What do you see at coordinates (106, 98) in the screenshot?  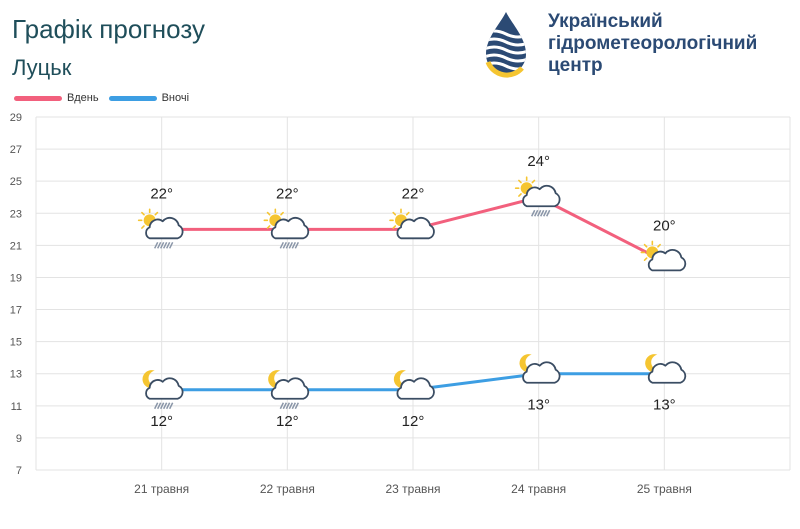 I see `chart-legend: Вдень Вночі` at bounding box center [106, 98].